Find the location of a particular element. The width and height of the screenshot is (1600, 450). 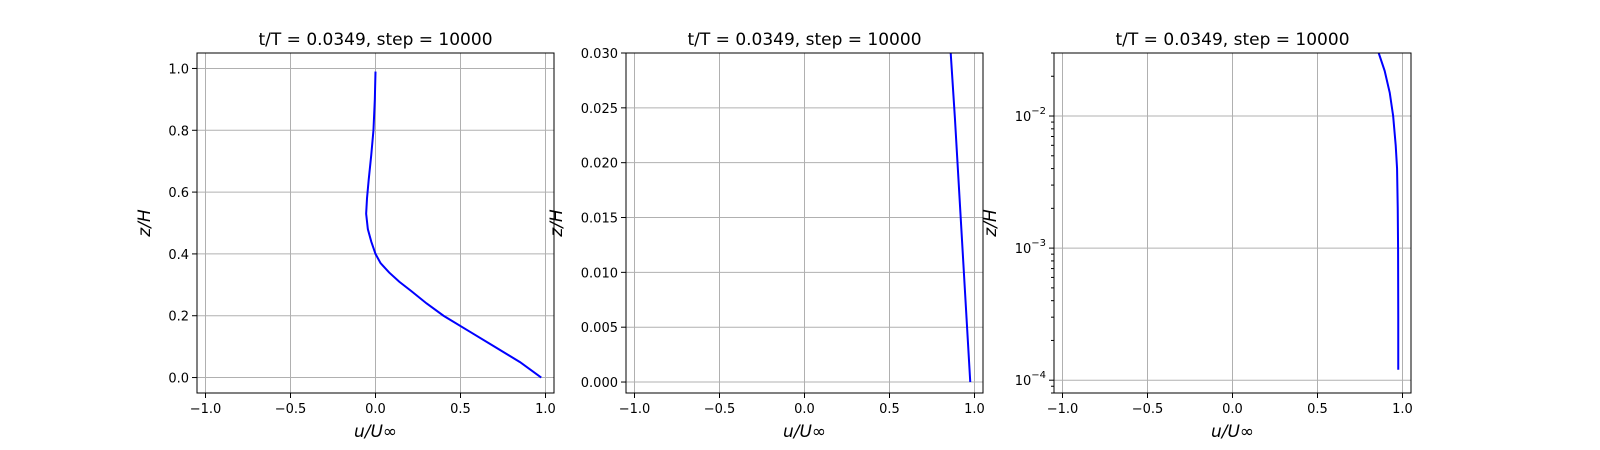

y-tick-label: 0.4 is located at coordinates (178, 255).